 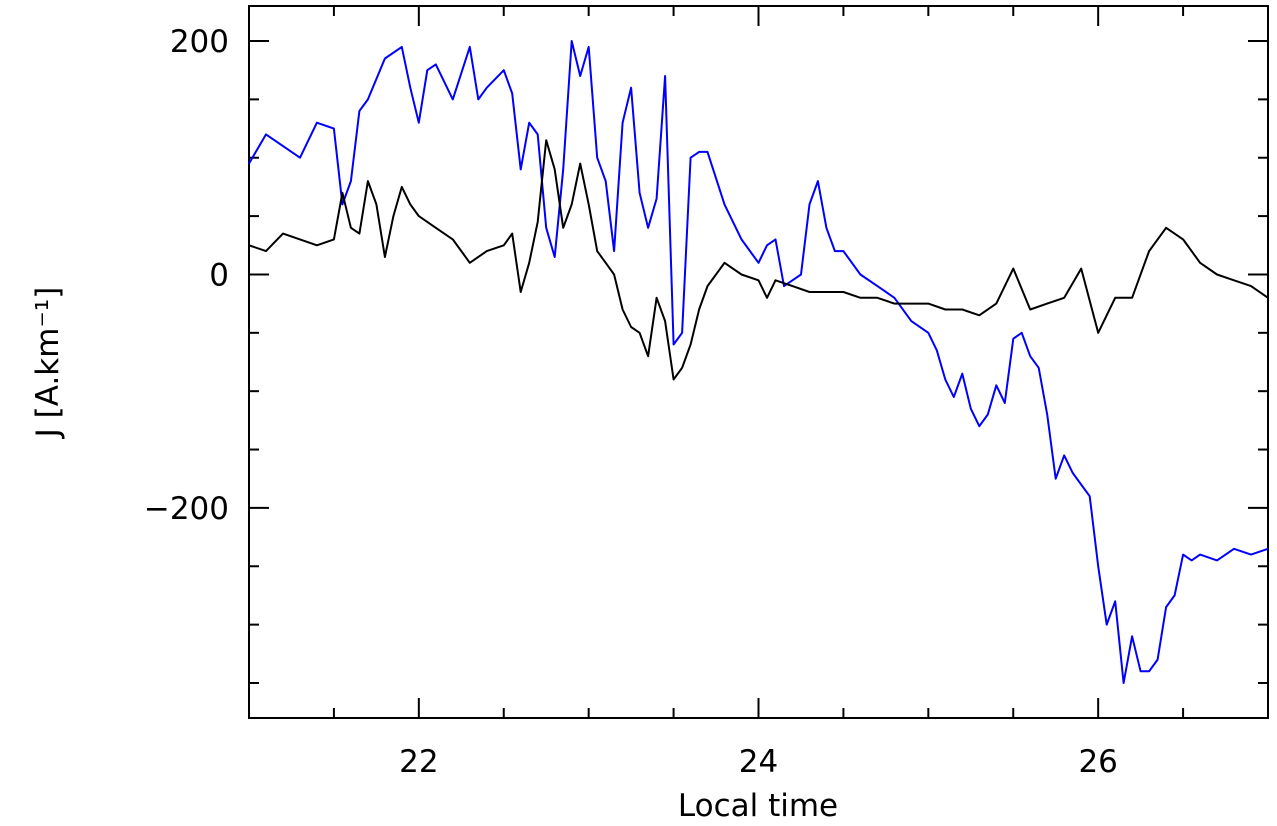 I want to click on x-axis-title: Local time, so click(x=758, y=806).